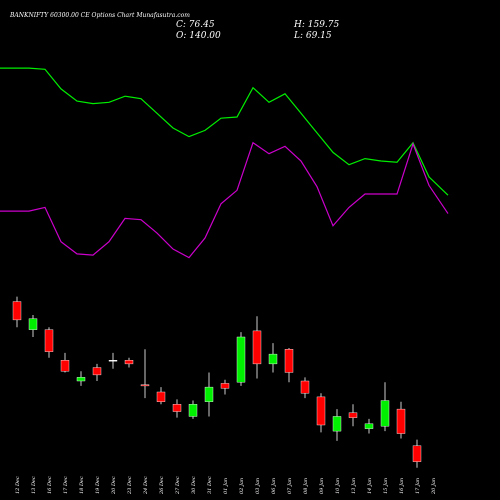 This screenshot has width=500, height=500. Describe the element at coordinates (210, 485) in the screenshot. I see `x-tick-label: 31 Dec` at that location.